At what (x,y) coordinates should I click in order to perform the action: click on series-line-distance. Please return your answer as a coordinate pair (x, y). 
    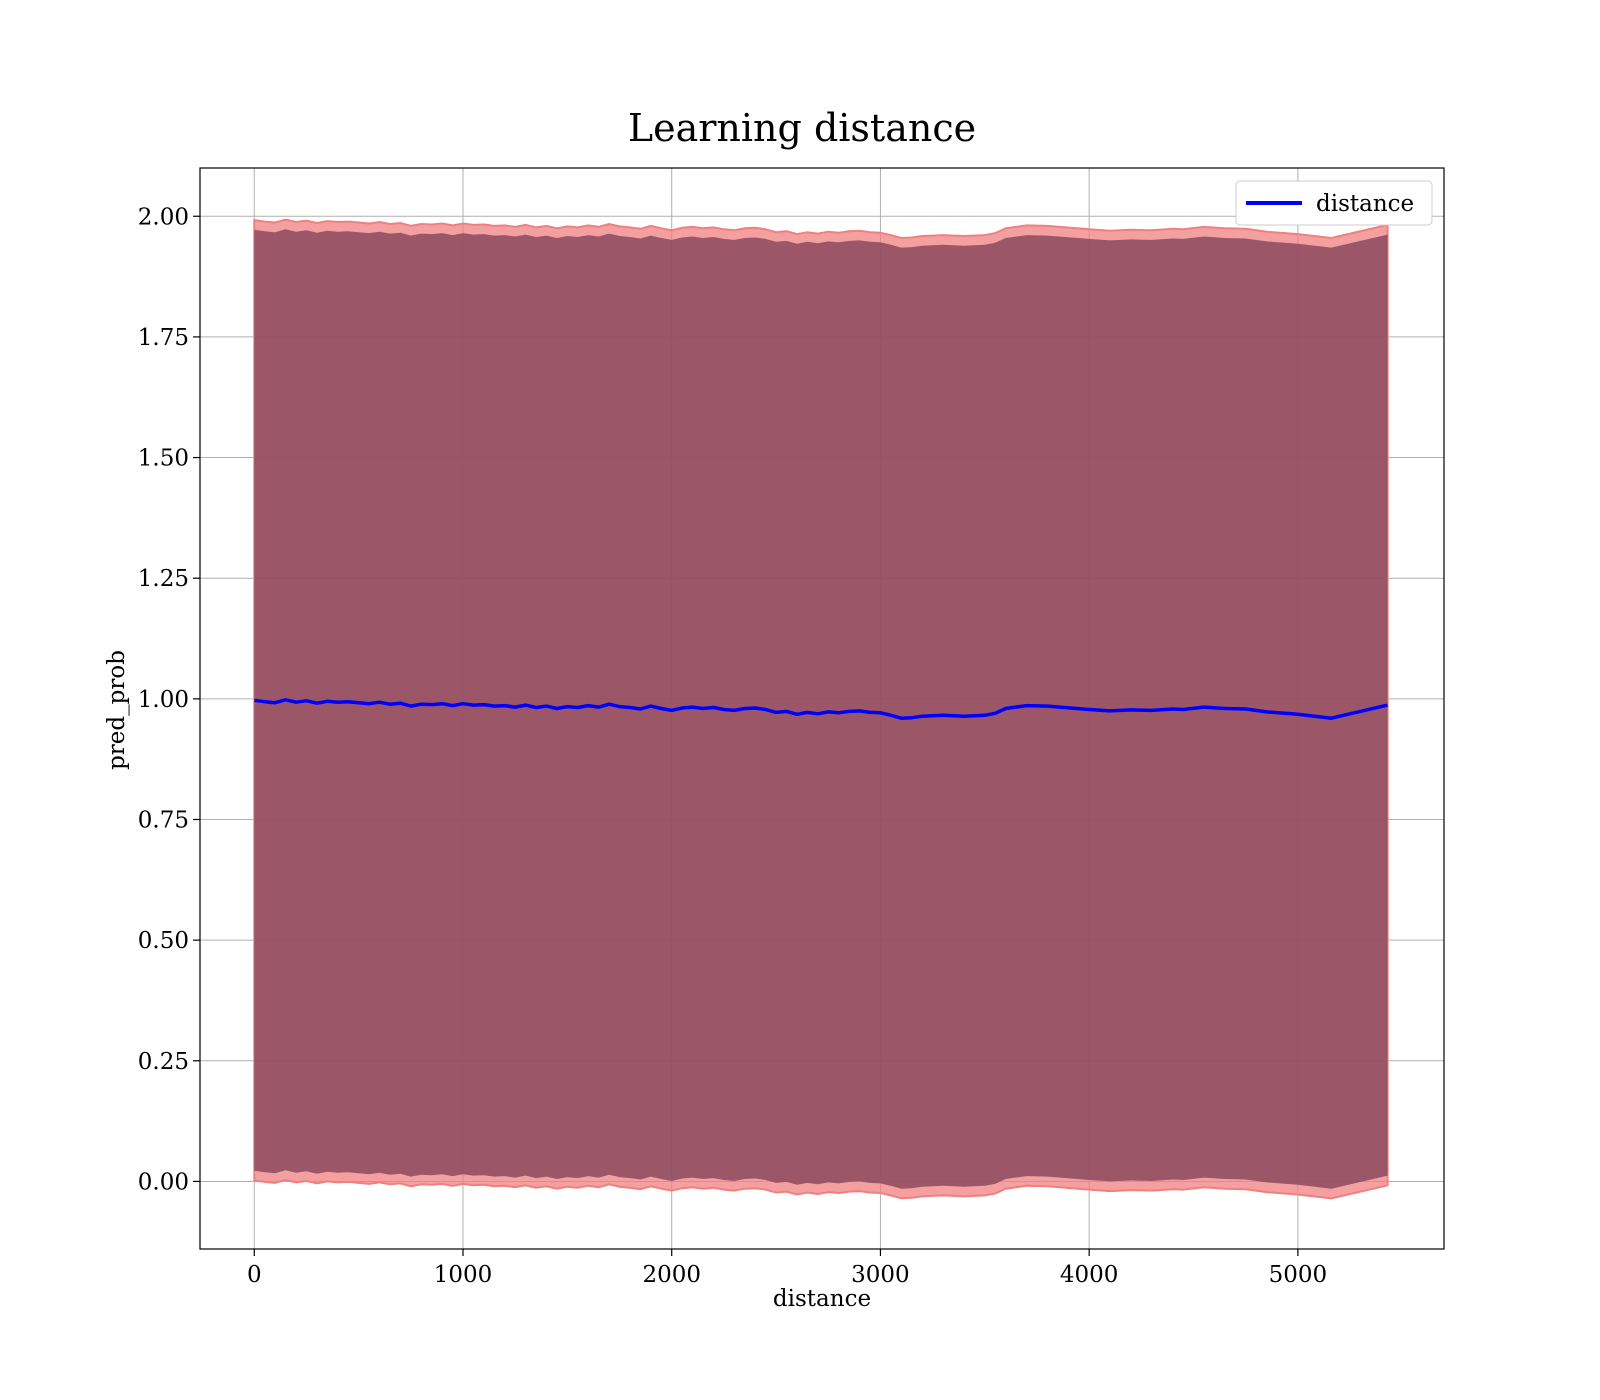
    Looking at the image, I should click on (821, 709).